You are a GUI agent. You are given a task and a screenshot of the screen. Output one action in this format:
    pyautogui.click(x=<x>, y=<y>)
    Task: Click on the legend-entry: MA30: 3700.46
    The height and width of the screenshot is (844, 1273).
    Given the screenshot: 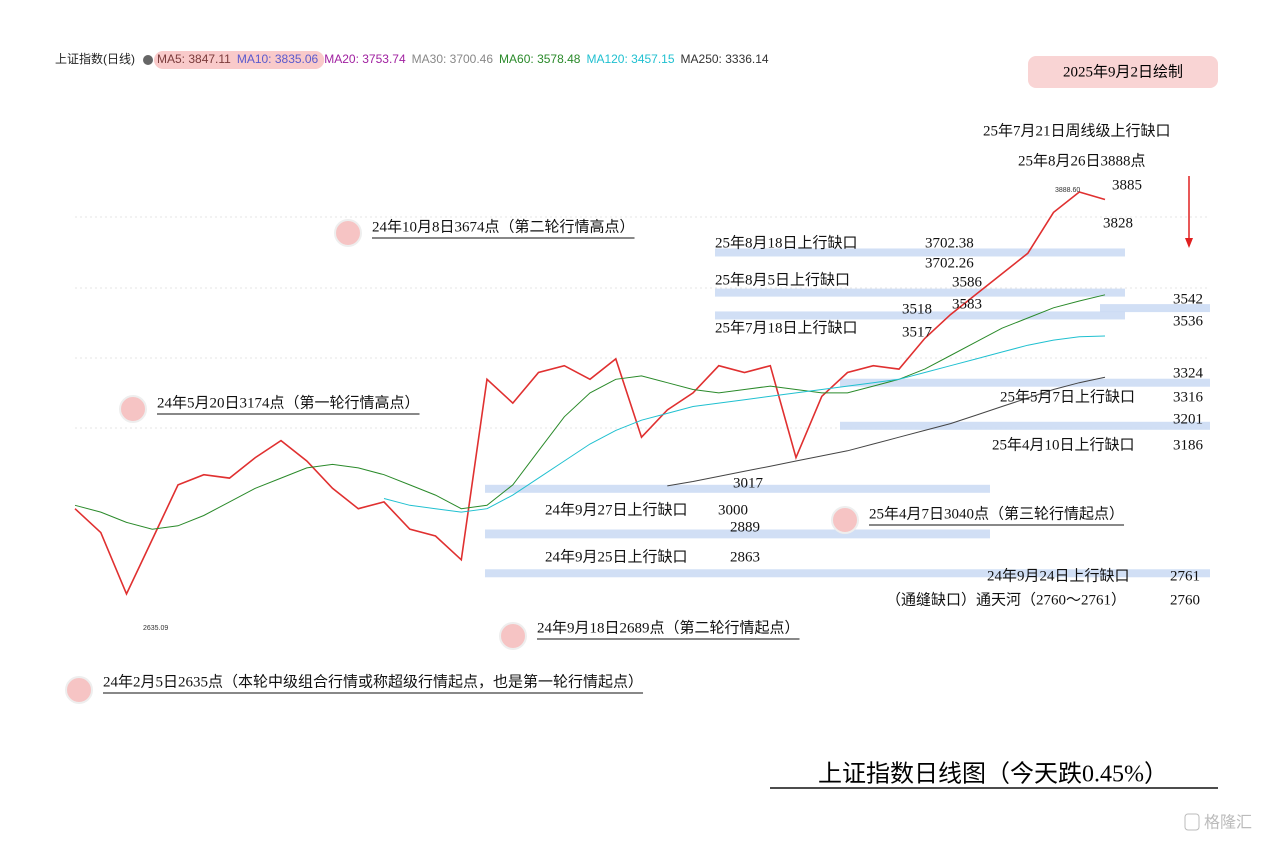 What is the action you would take?
    pyautogui.click(x=453, y=59)
    